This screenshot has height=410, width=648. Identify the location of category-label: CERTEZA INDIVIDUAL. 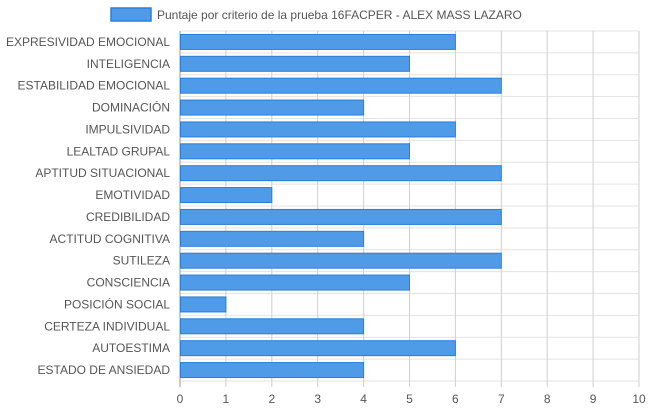
(107, 326).